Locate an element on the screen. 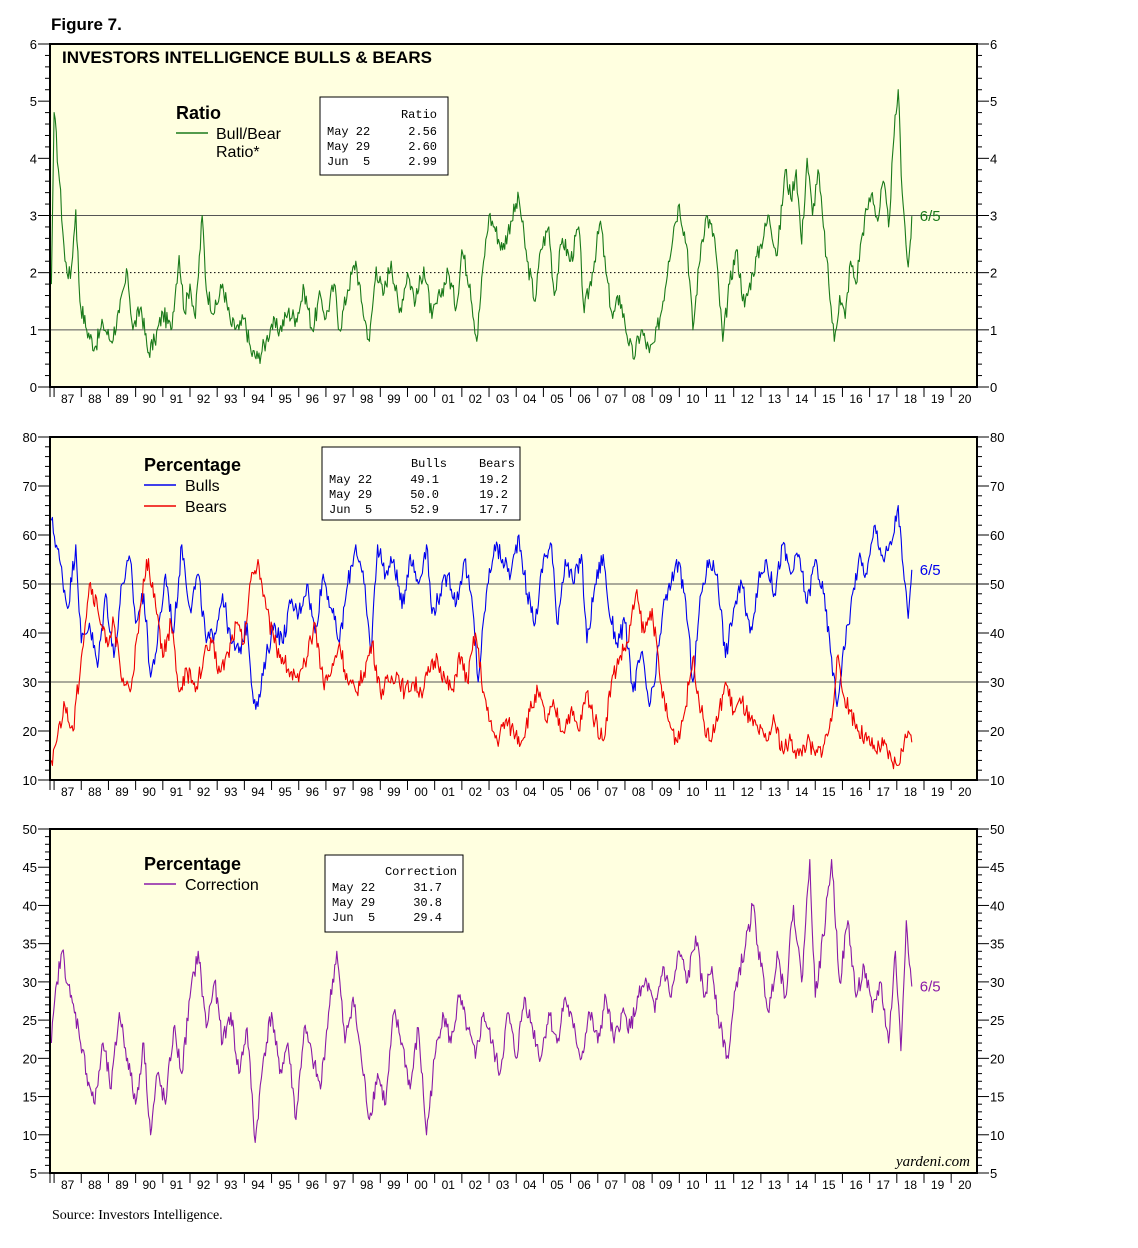  y-tick-label-left: 5 is located at coordinates (33, 101).